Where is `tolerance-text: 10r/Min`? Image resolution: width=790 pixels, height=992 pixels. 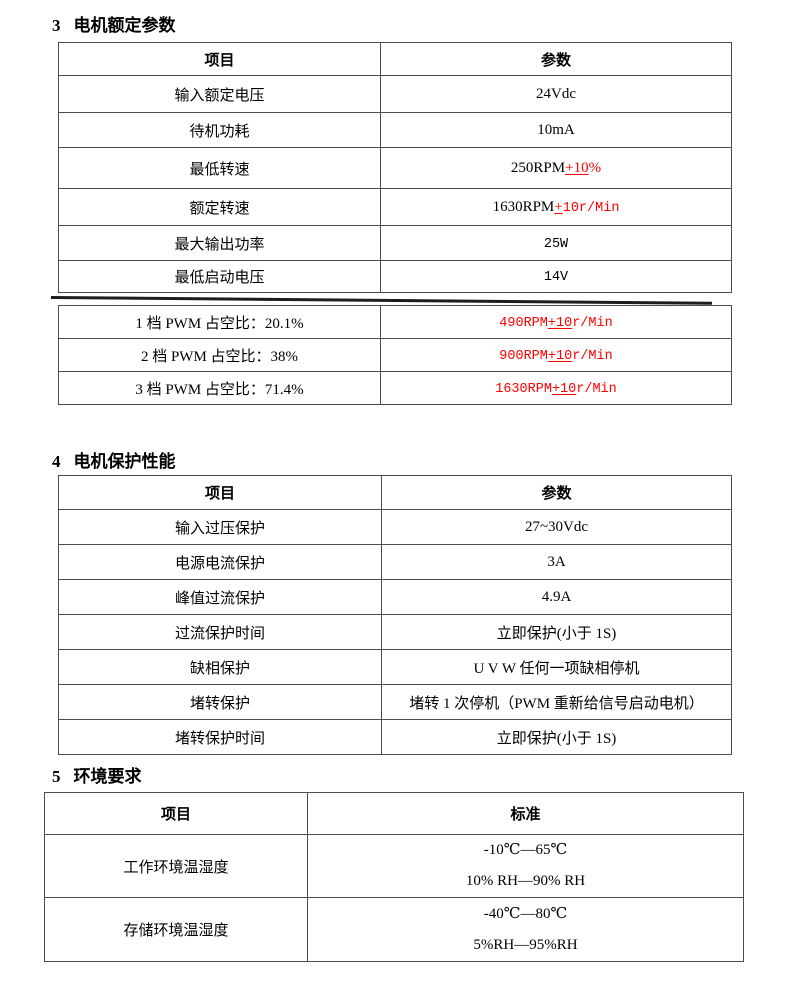
tolerance-text: 10r/Min is located at coordinates (591, 208).